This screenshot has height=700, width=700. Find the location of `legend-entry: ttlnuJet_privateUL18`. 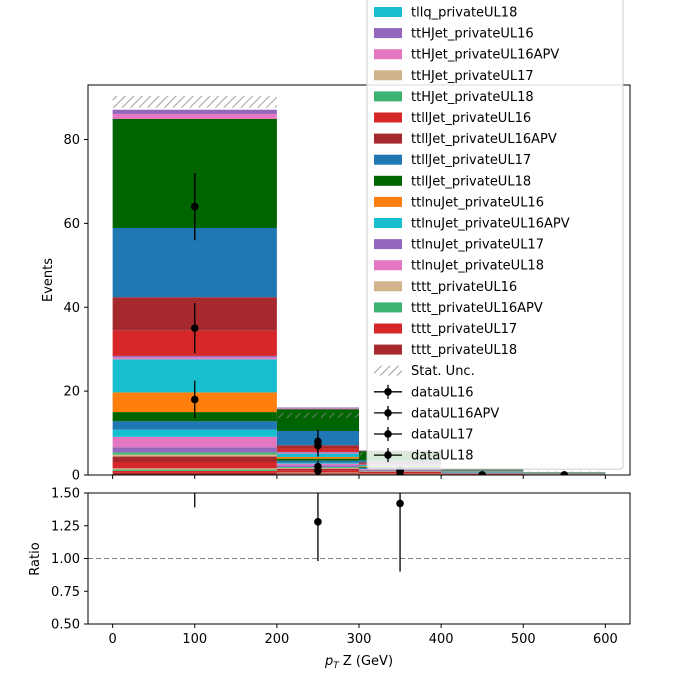

legend-entry: ttlnuJet_privateUL18 is located at coordinates (459, 266).